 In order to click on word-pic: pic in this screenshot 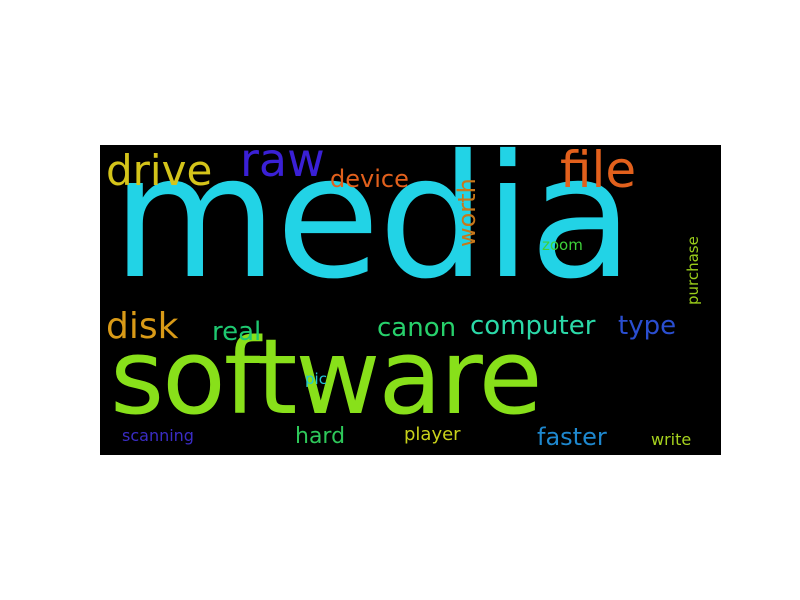, I will do `click(316, 379)`.